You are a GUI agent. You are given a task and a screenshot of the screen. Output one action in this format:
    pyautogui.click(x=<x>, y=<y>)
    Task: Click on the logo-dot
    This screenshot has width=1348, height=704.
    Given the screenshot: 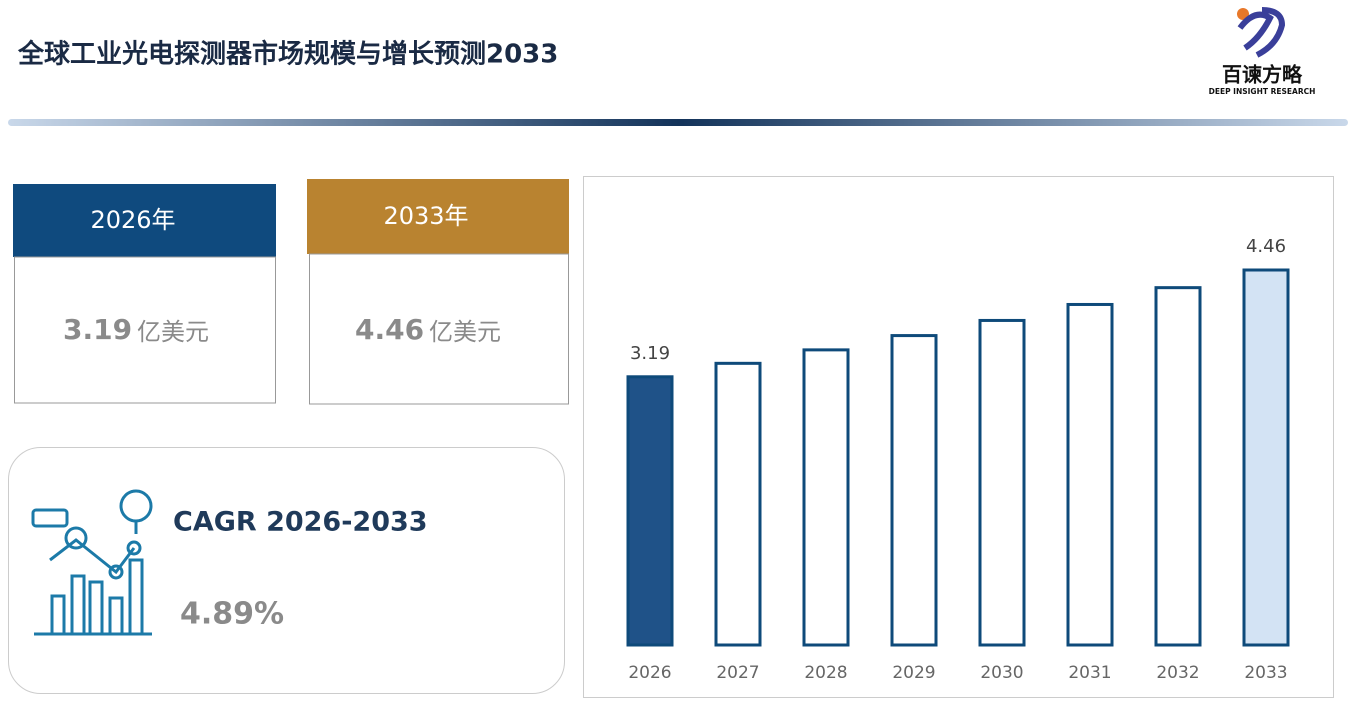 What is the action you would take?
    pyautogui.click(x=1243, y=14)
    